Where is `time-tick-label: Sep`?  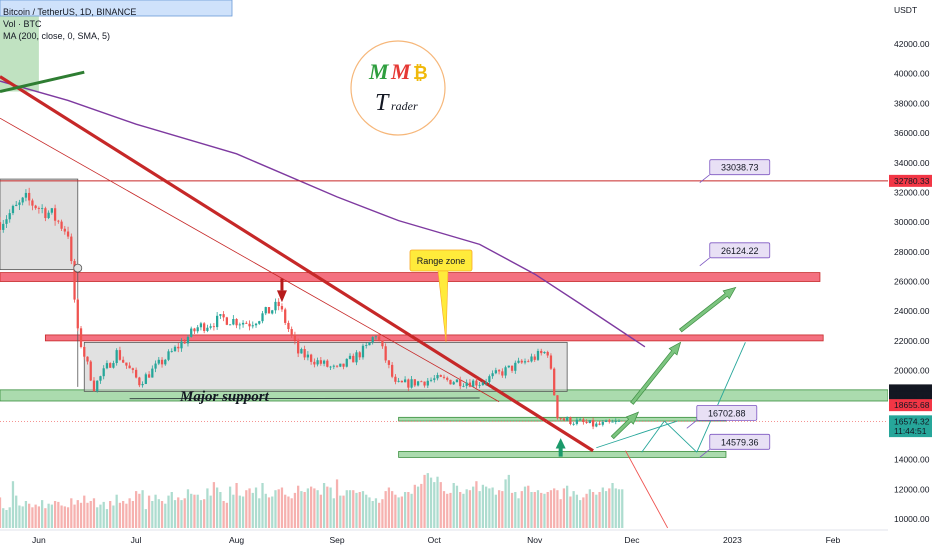
time-tick-label: Sep is located at coordinates (336, 540).